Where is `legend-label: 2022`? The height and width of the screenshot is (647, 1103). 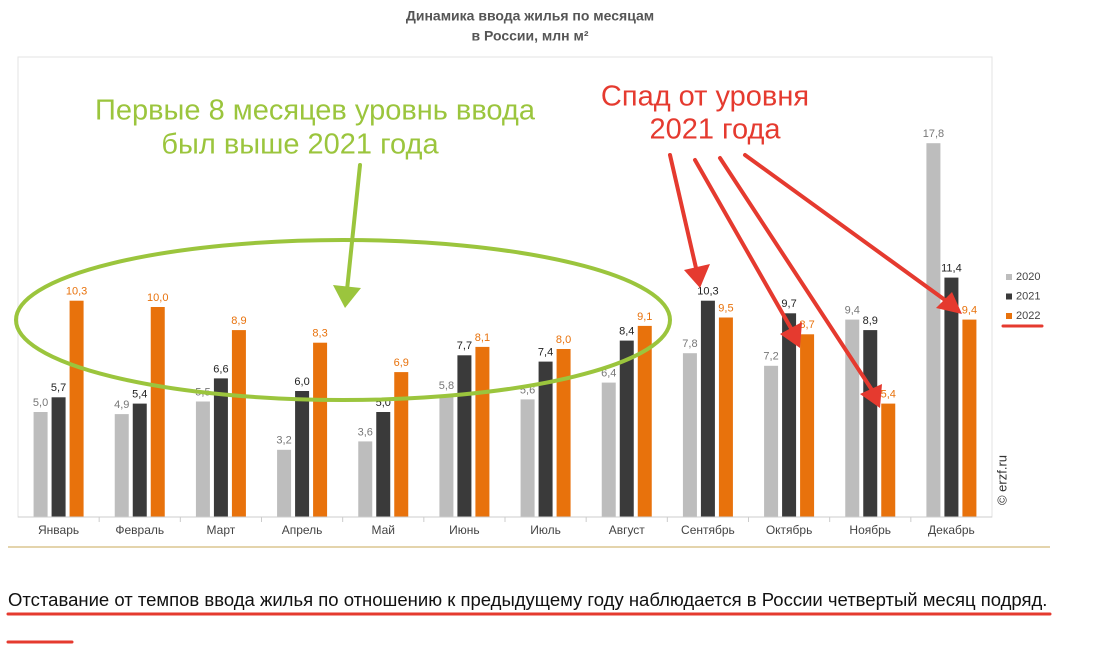
legend-label: 2022 is located at coordinates (1028, 316).